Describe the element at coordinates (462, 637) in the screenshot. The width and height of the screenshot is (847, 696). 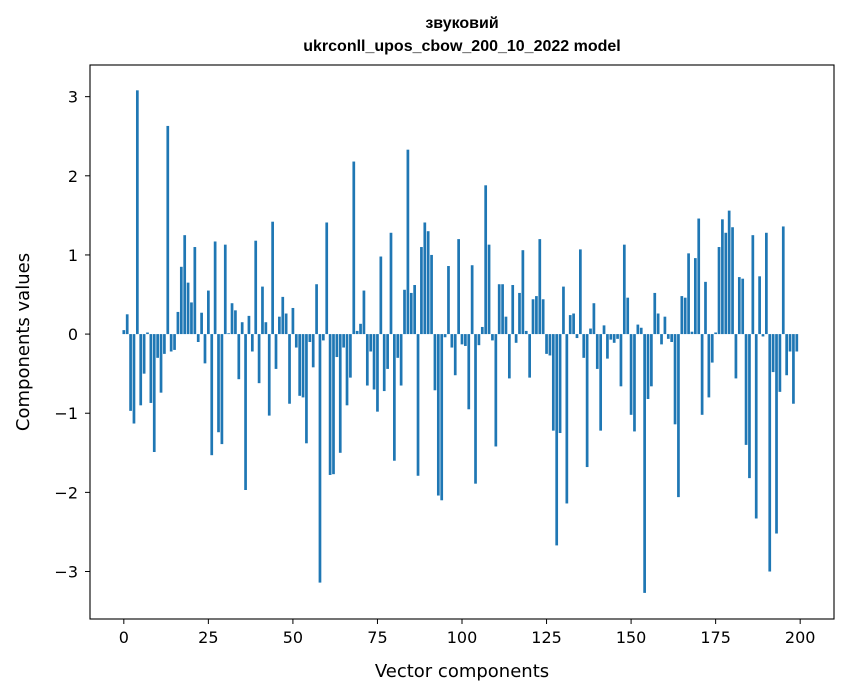
I see `x-tick-label: 100` at that location.